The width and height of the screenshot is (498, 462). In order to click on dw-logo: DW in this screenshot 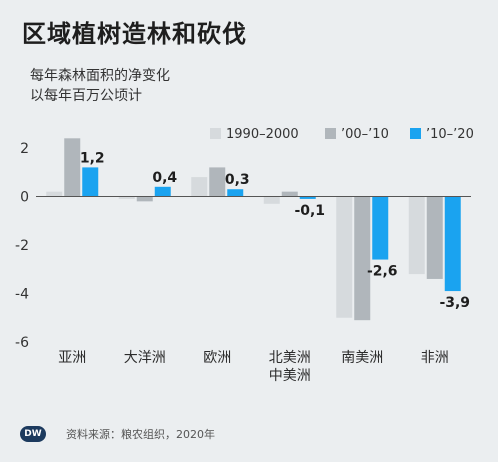, I will do `click(33, 434)`.